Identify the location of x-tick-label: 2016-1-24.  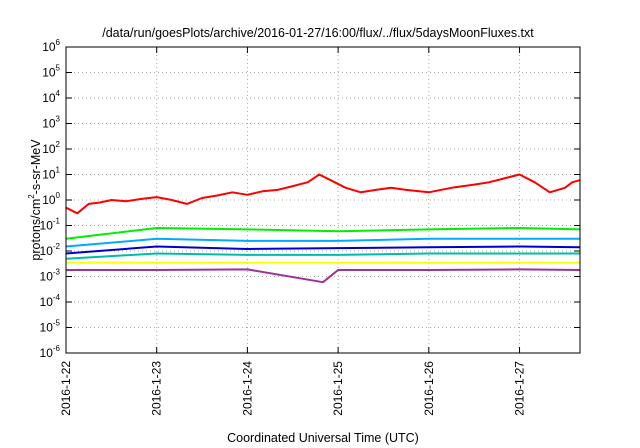
(247, 388).